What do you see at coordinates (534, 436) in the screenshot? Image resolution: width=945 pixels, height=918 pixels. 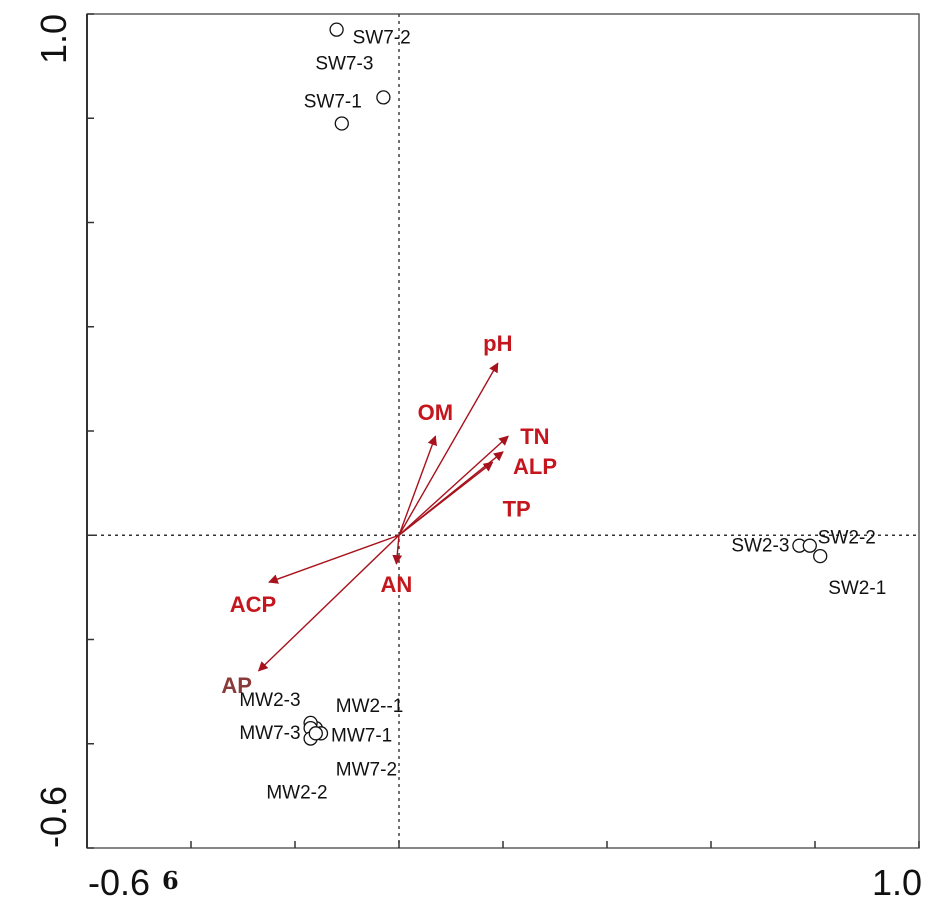 I see `vector-label-tn: TN` at bounding box center [534, 436].